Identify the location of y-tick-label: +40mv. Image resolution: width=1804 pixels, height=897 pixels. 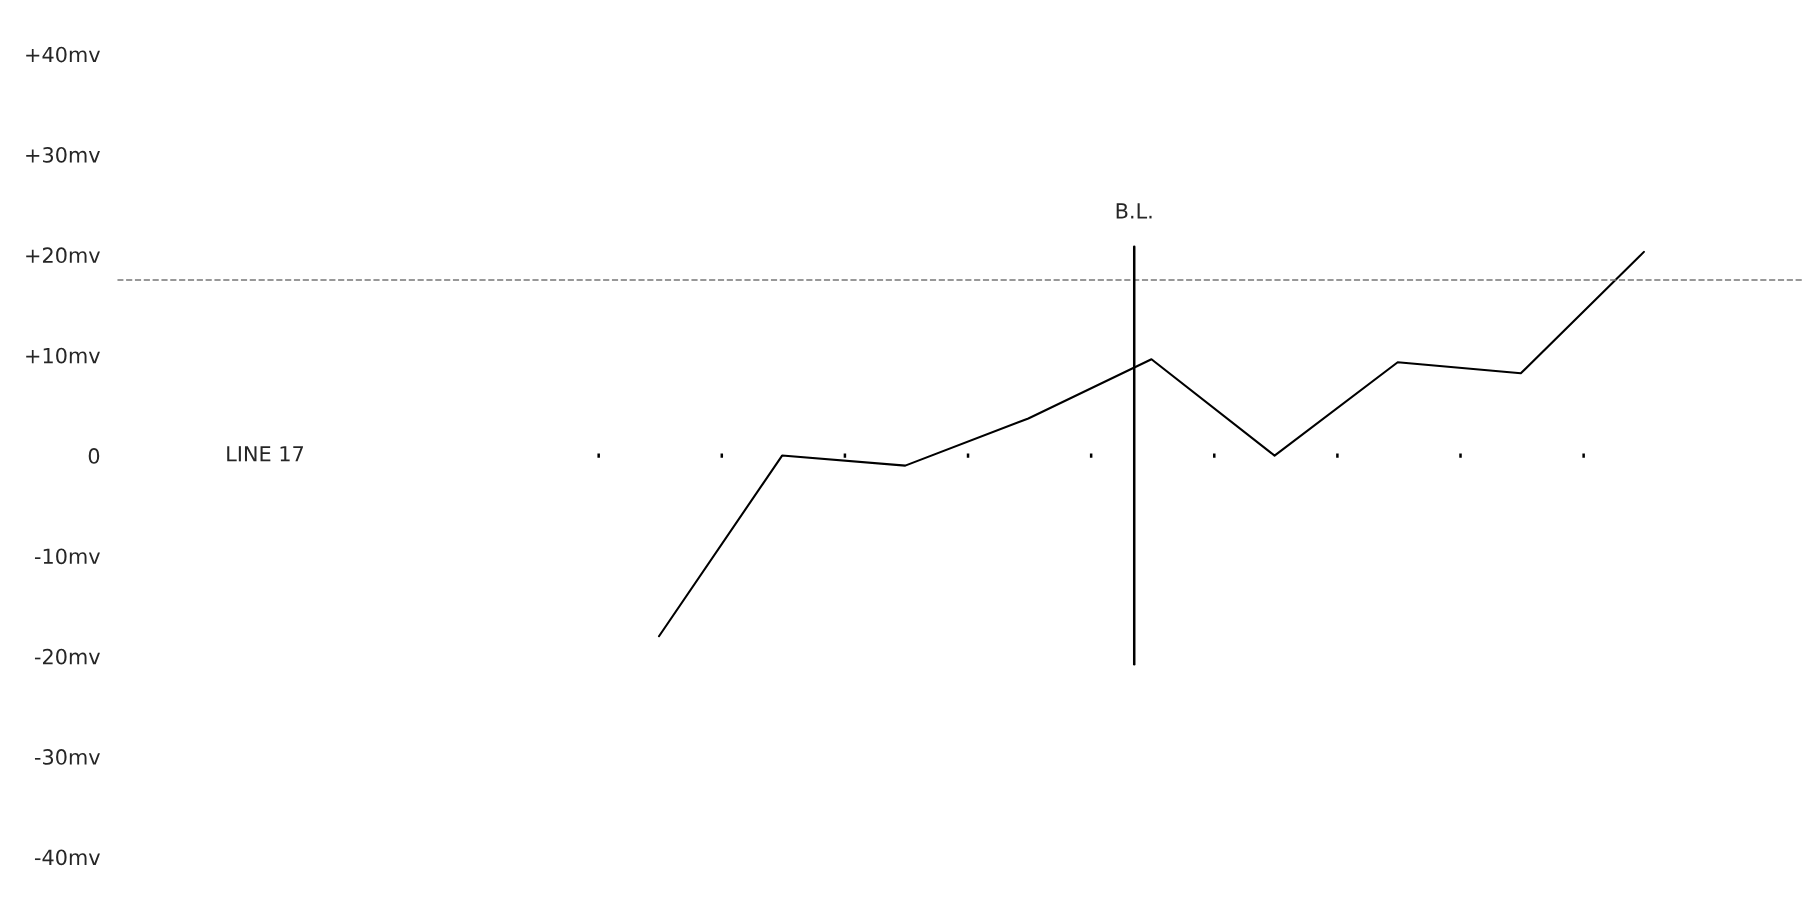
(63, 54).